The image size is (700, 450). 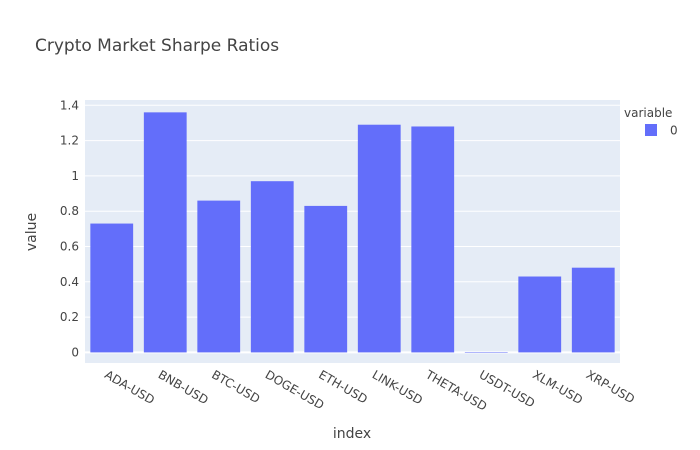 What do you see at coordinates (129, 387) in the screenshot?
I see `x-tick-label: ADA-USD` at bounding box center [129, 387].